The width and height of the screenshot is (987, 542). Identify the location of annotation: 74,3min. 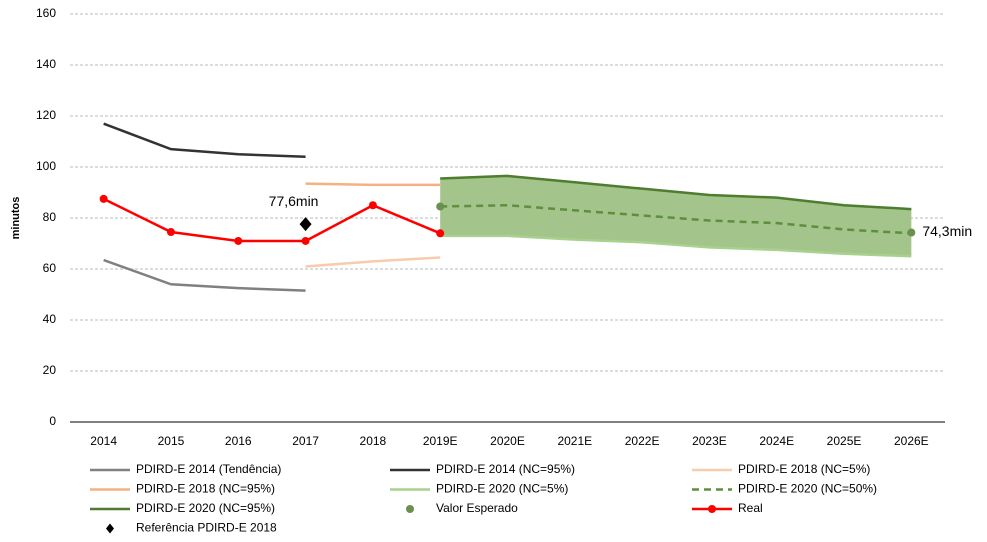
(947, 231).